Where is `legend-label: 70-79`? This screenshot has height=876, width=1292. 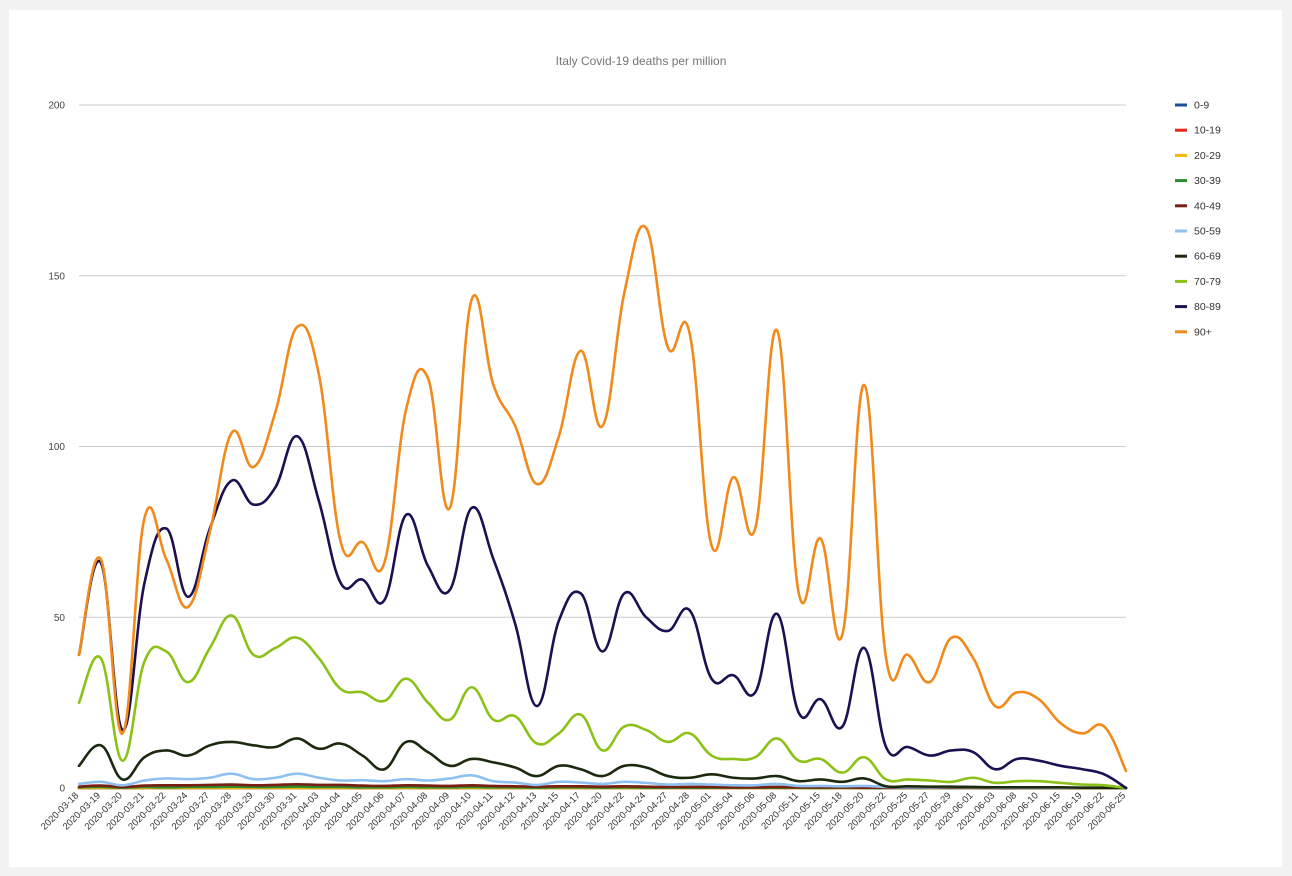
legend-label: 70-79 is located at coordinates (1207, 282).